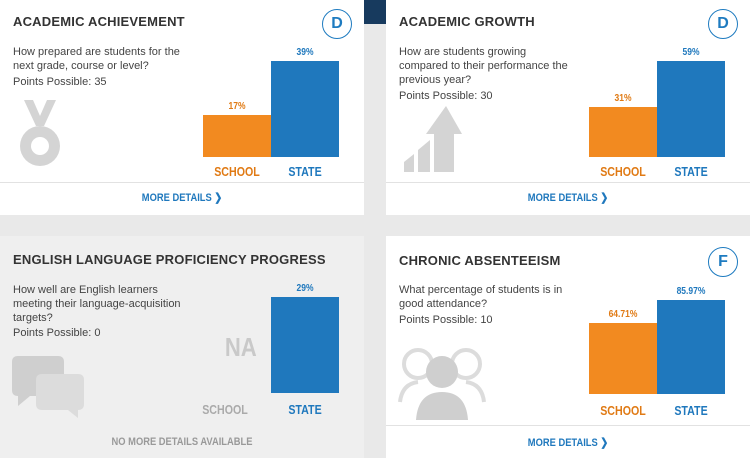 This screenshot has width=750, height=458. Describe the element at coordinates (623, 98) in the screenshot. I see `school-value-label: 31%` at that location.